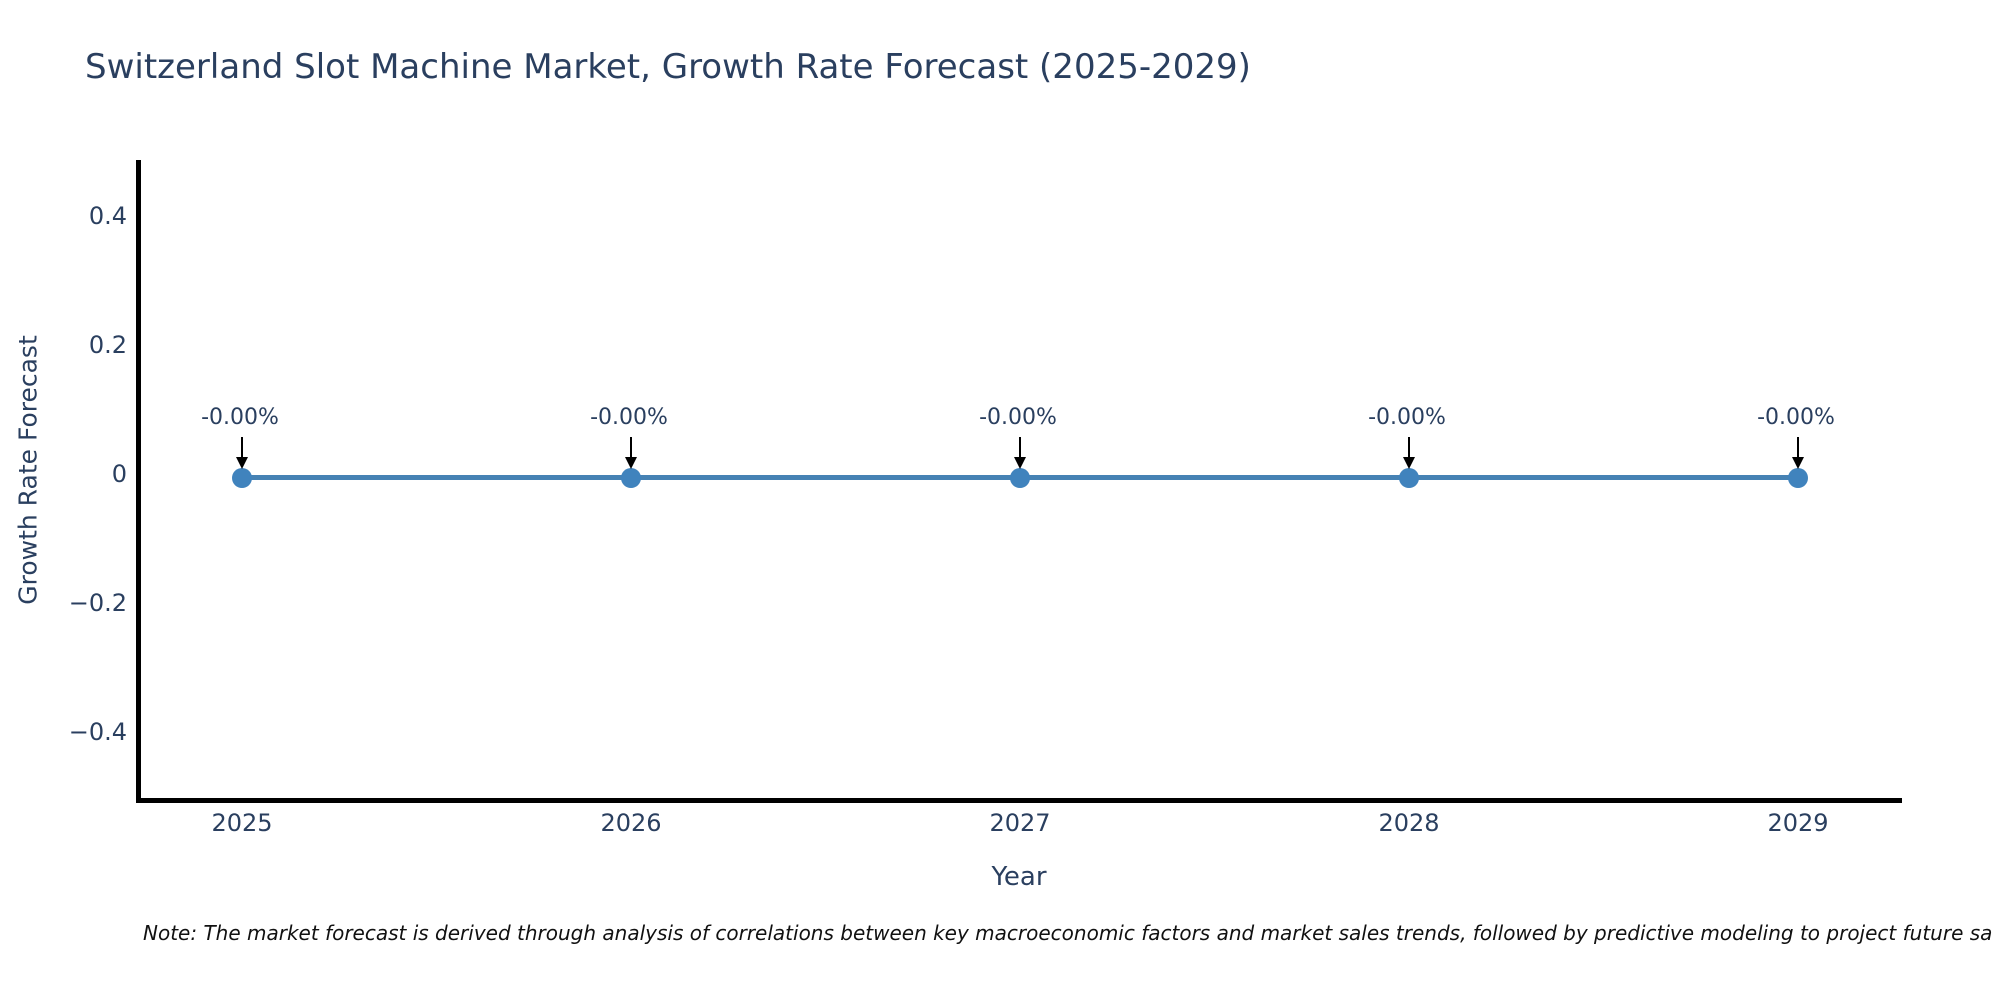  What do you see at coordinates (138, 481) in the screenshot?
I see `y-axis-line` at bounding box center [138, 481].